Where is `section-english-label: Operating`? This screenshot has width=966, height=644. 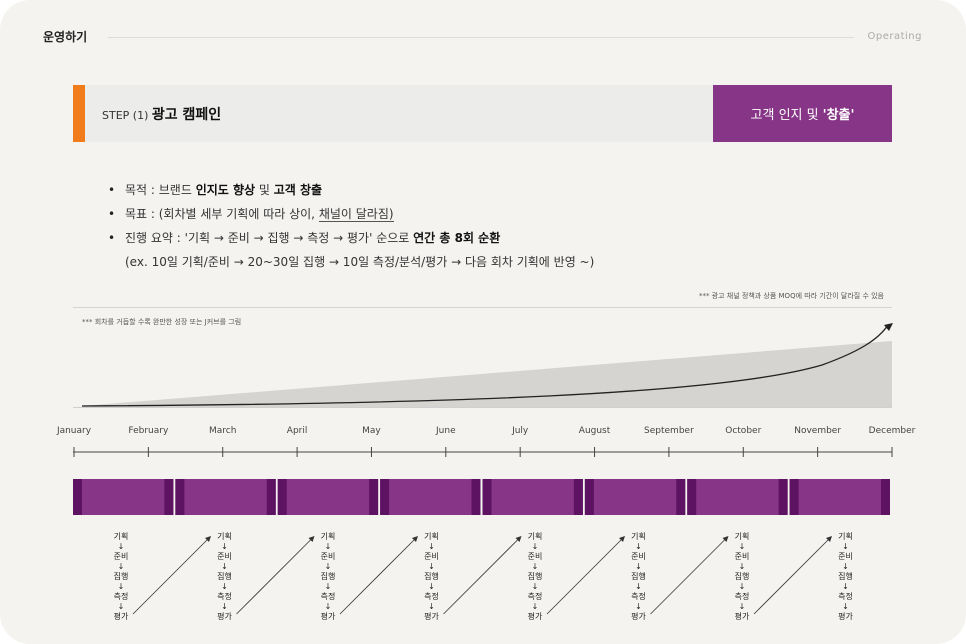 section-english-label: Operating is located at coordinates (894, 36).